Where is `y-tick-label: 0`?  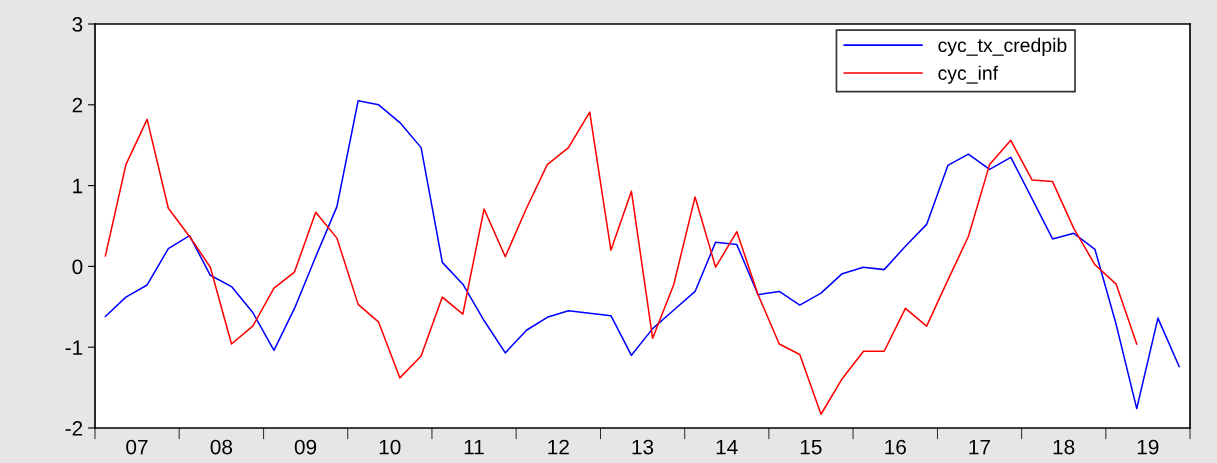
y-tick-label: 0 is located at coordinates (77, 267).